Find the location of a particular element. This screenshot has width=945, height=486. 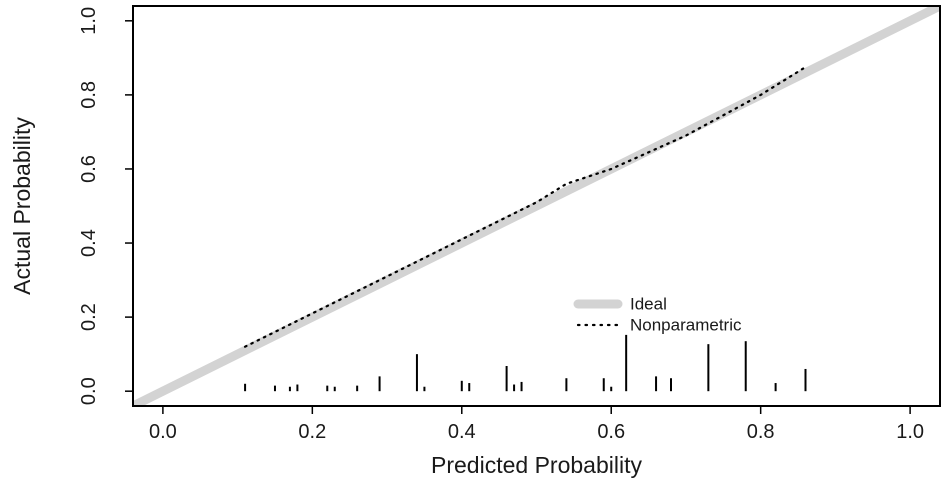

legend-label-ideal: Ideal is located at coordinates (648, 304).